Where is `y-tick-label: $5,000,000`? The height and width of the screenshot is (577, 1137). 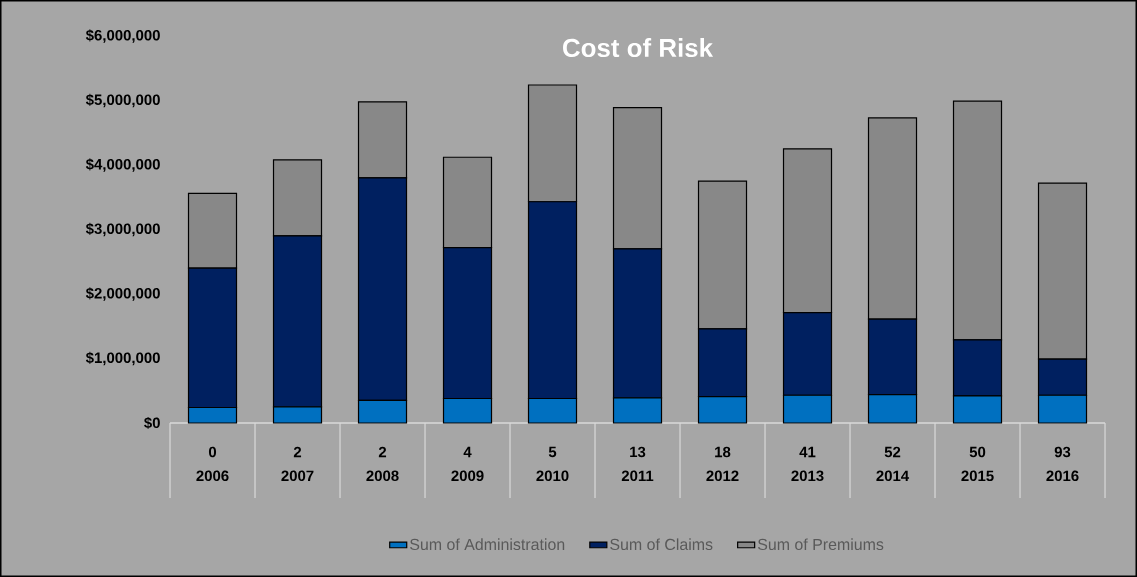 y-tick-label: $5,000,000 is located at coordinates (122, 100).